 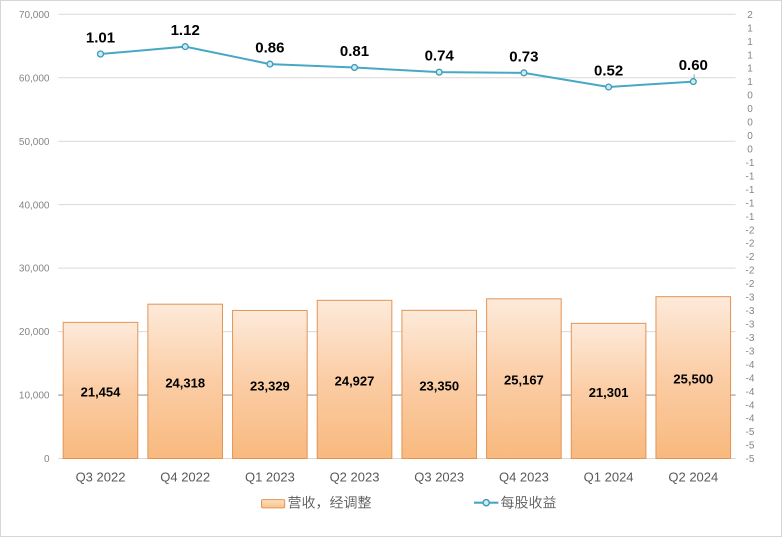 I want to click on svg-text: 50,000, so click(x=34, y=142).